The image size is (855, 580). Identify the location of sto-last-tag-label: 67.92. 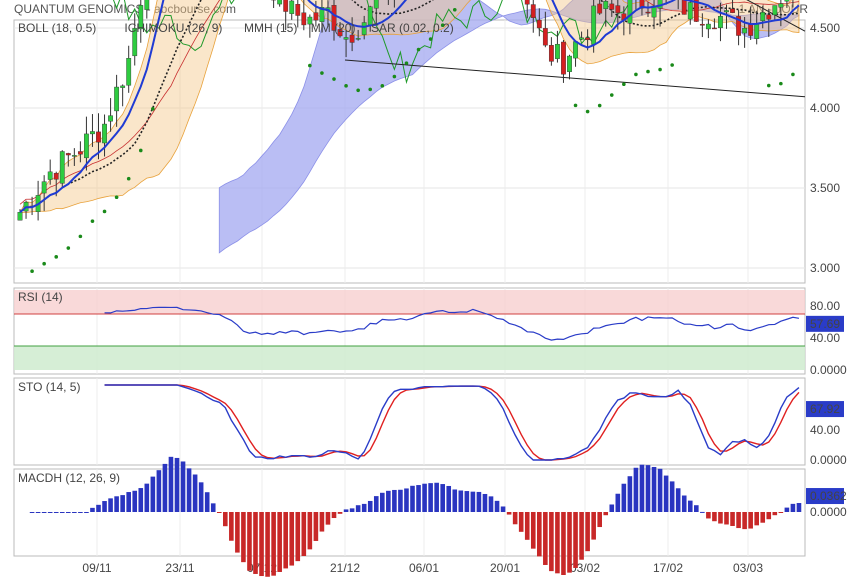
(825, 409).